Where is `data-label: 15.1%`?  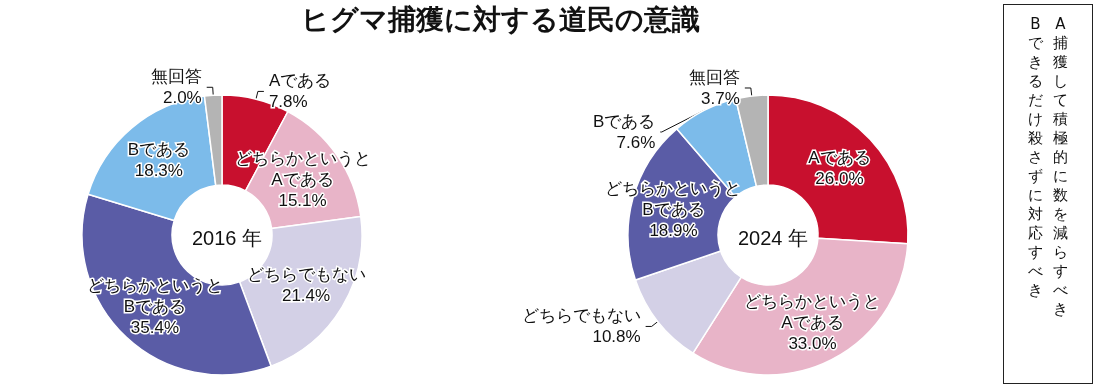 data-label: 15.1% is located at coordinates (302, 200).